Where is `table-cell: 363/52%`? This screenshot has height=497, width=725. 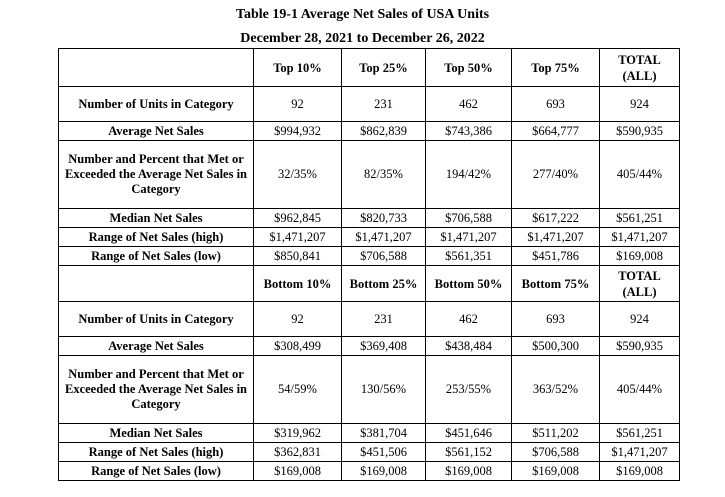
table-cell: 363/52% is located at coordinates (555, 389).